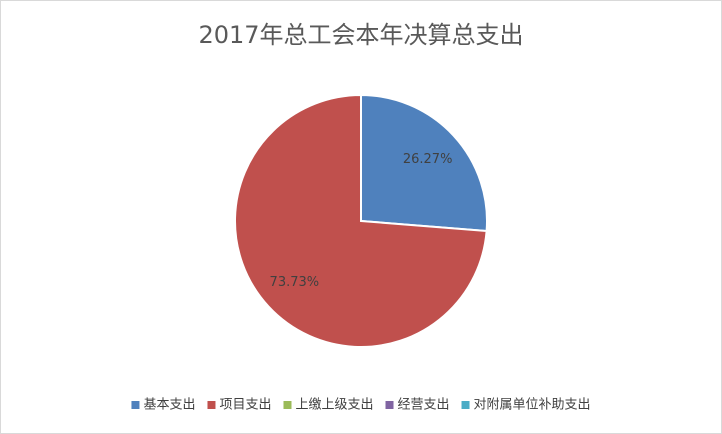 The width and height of the screenshot is (722, 434). Describe the element at coordinates (334, 405) in the screenshot. I see `legend-label: 上缴上级支出` at that location.